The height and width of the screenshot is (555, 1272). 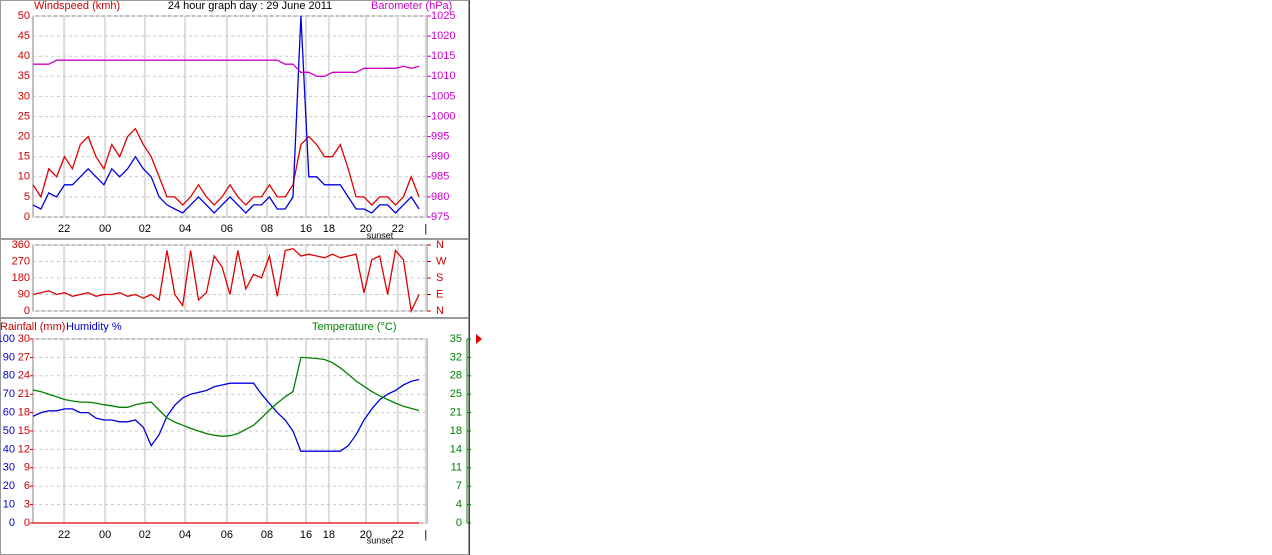 What do you see at coordinates (443, 16) in the screenshot?
I see `y2-tick-label: 1025` at bounding box center [443, 16].